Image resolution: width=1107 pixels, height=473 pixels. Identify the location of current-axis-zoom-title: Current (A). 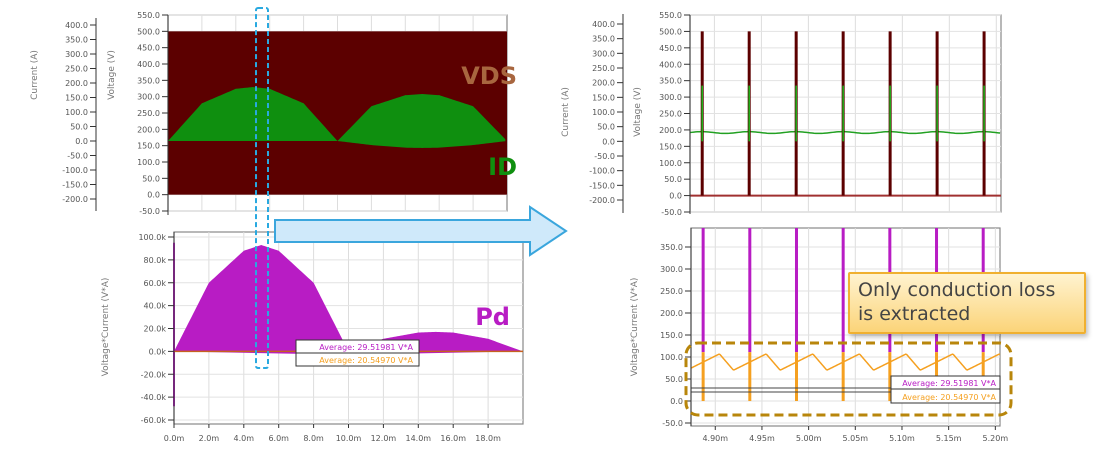
(566, 112).